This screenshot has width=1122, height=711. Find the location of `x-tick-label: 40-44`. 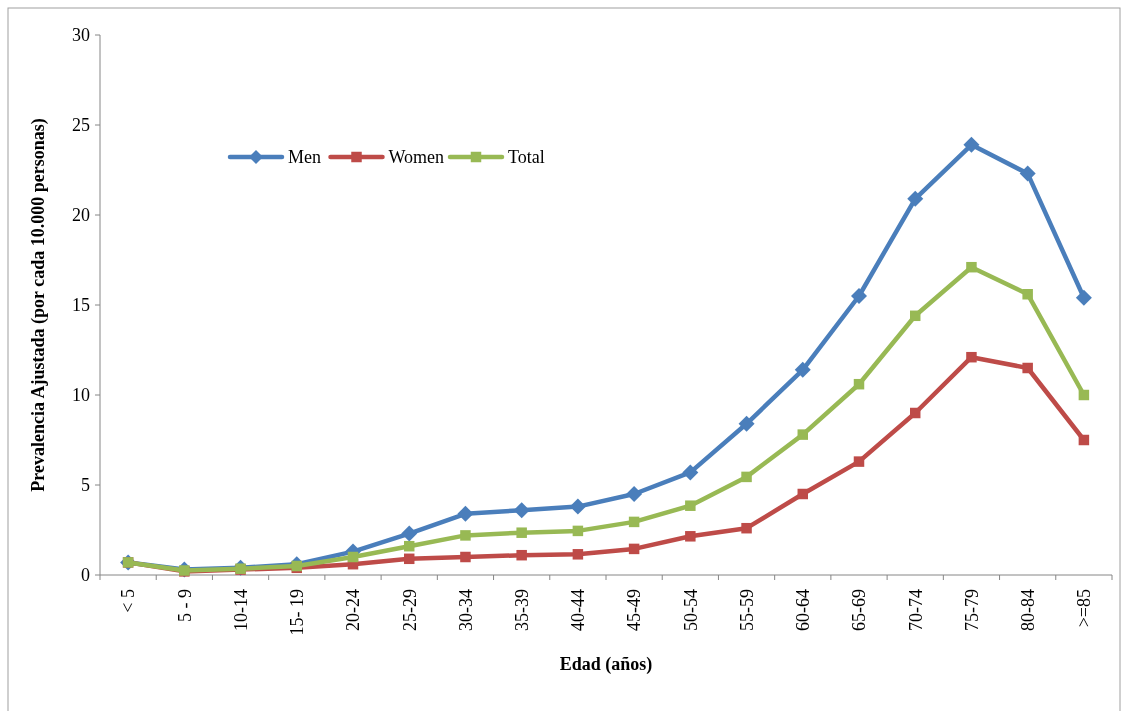

x-tick-label: 40-44 is located at coordinates (578, 610).